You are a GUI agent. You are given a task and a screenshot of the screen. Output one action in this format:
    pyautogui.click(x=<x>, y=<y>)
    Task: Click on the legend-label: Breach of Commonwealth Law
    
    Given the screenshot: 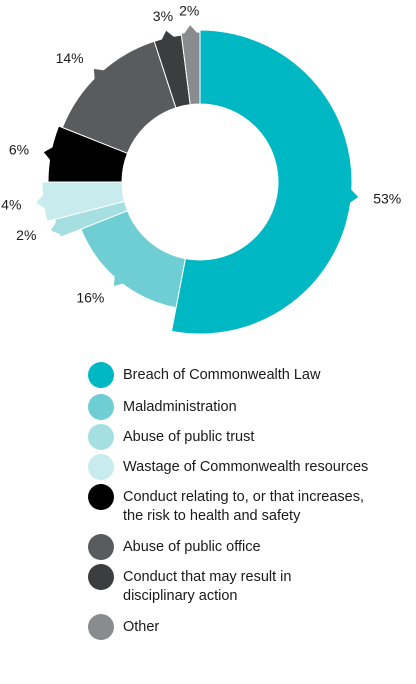 What is the action you would take?
    pyautogui.click(x=221, y=375)
    